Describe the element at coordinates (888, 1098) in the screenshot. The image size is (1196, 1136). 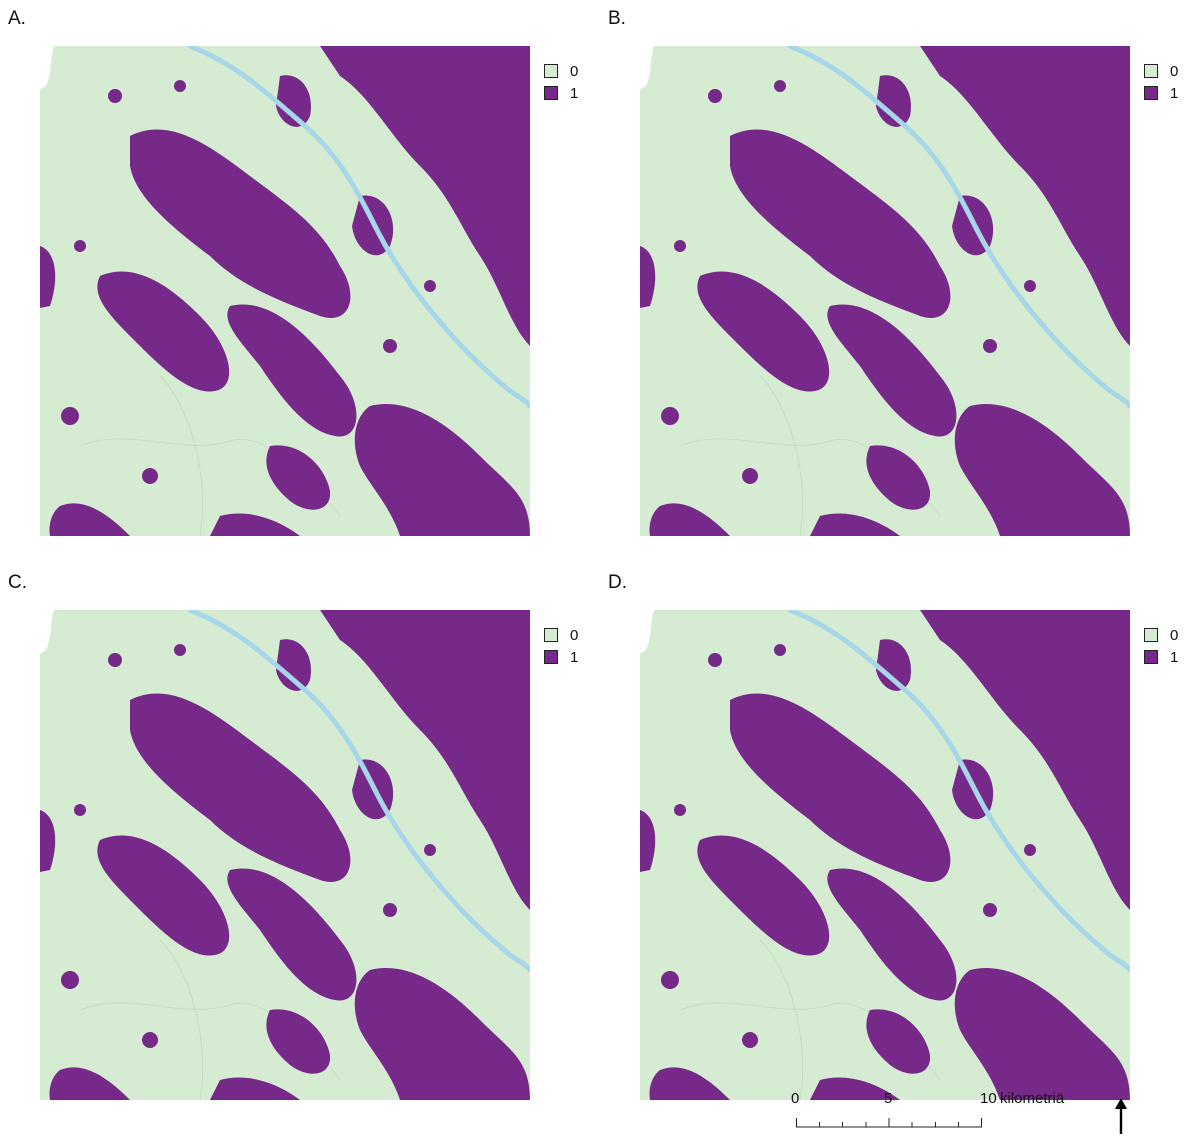
I see `scale-tick-5: 5` at that location.